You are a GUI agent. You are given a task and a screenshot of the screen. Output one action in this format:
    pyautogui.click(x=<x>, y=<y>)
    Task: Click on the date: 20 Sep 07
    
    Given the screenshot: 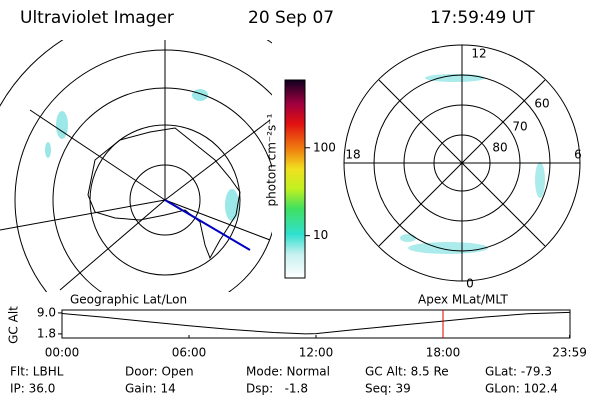 What is the action you would take?
    pyautogui.click(x=291, y=18)
    